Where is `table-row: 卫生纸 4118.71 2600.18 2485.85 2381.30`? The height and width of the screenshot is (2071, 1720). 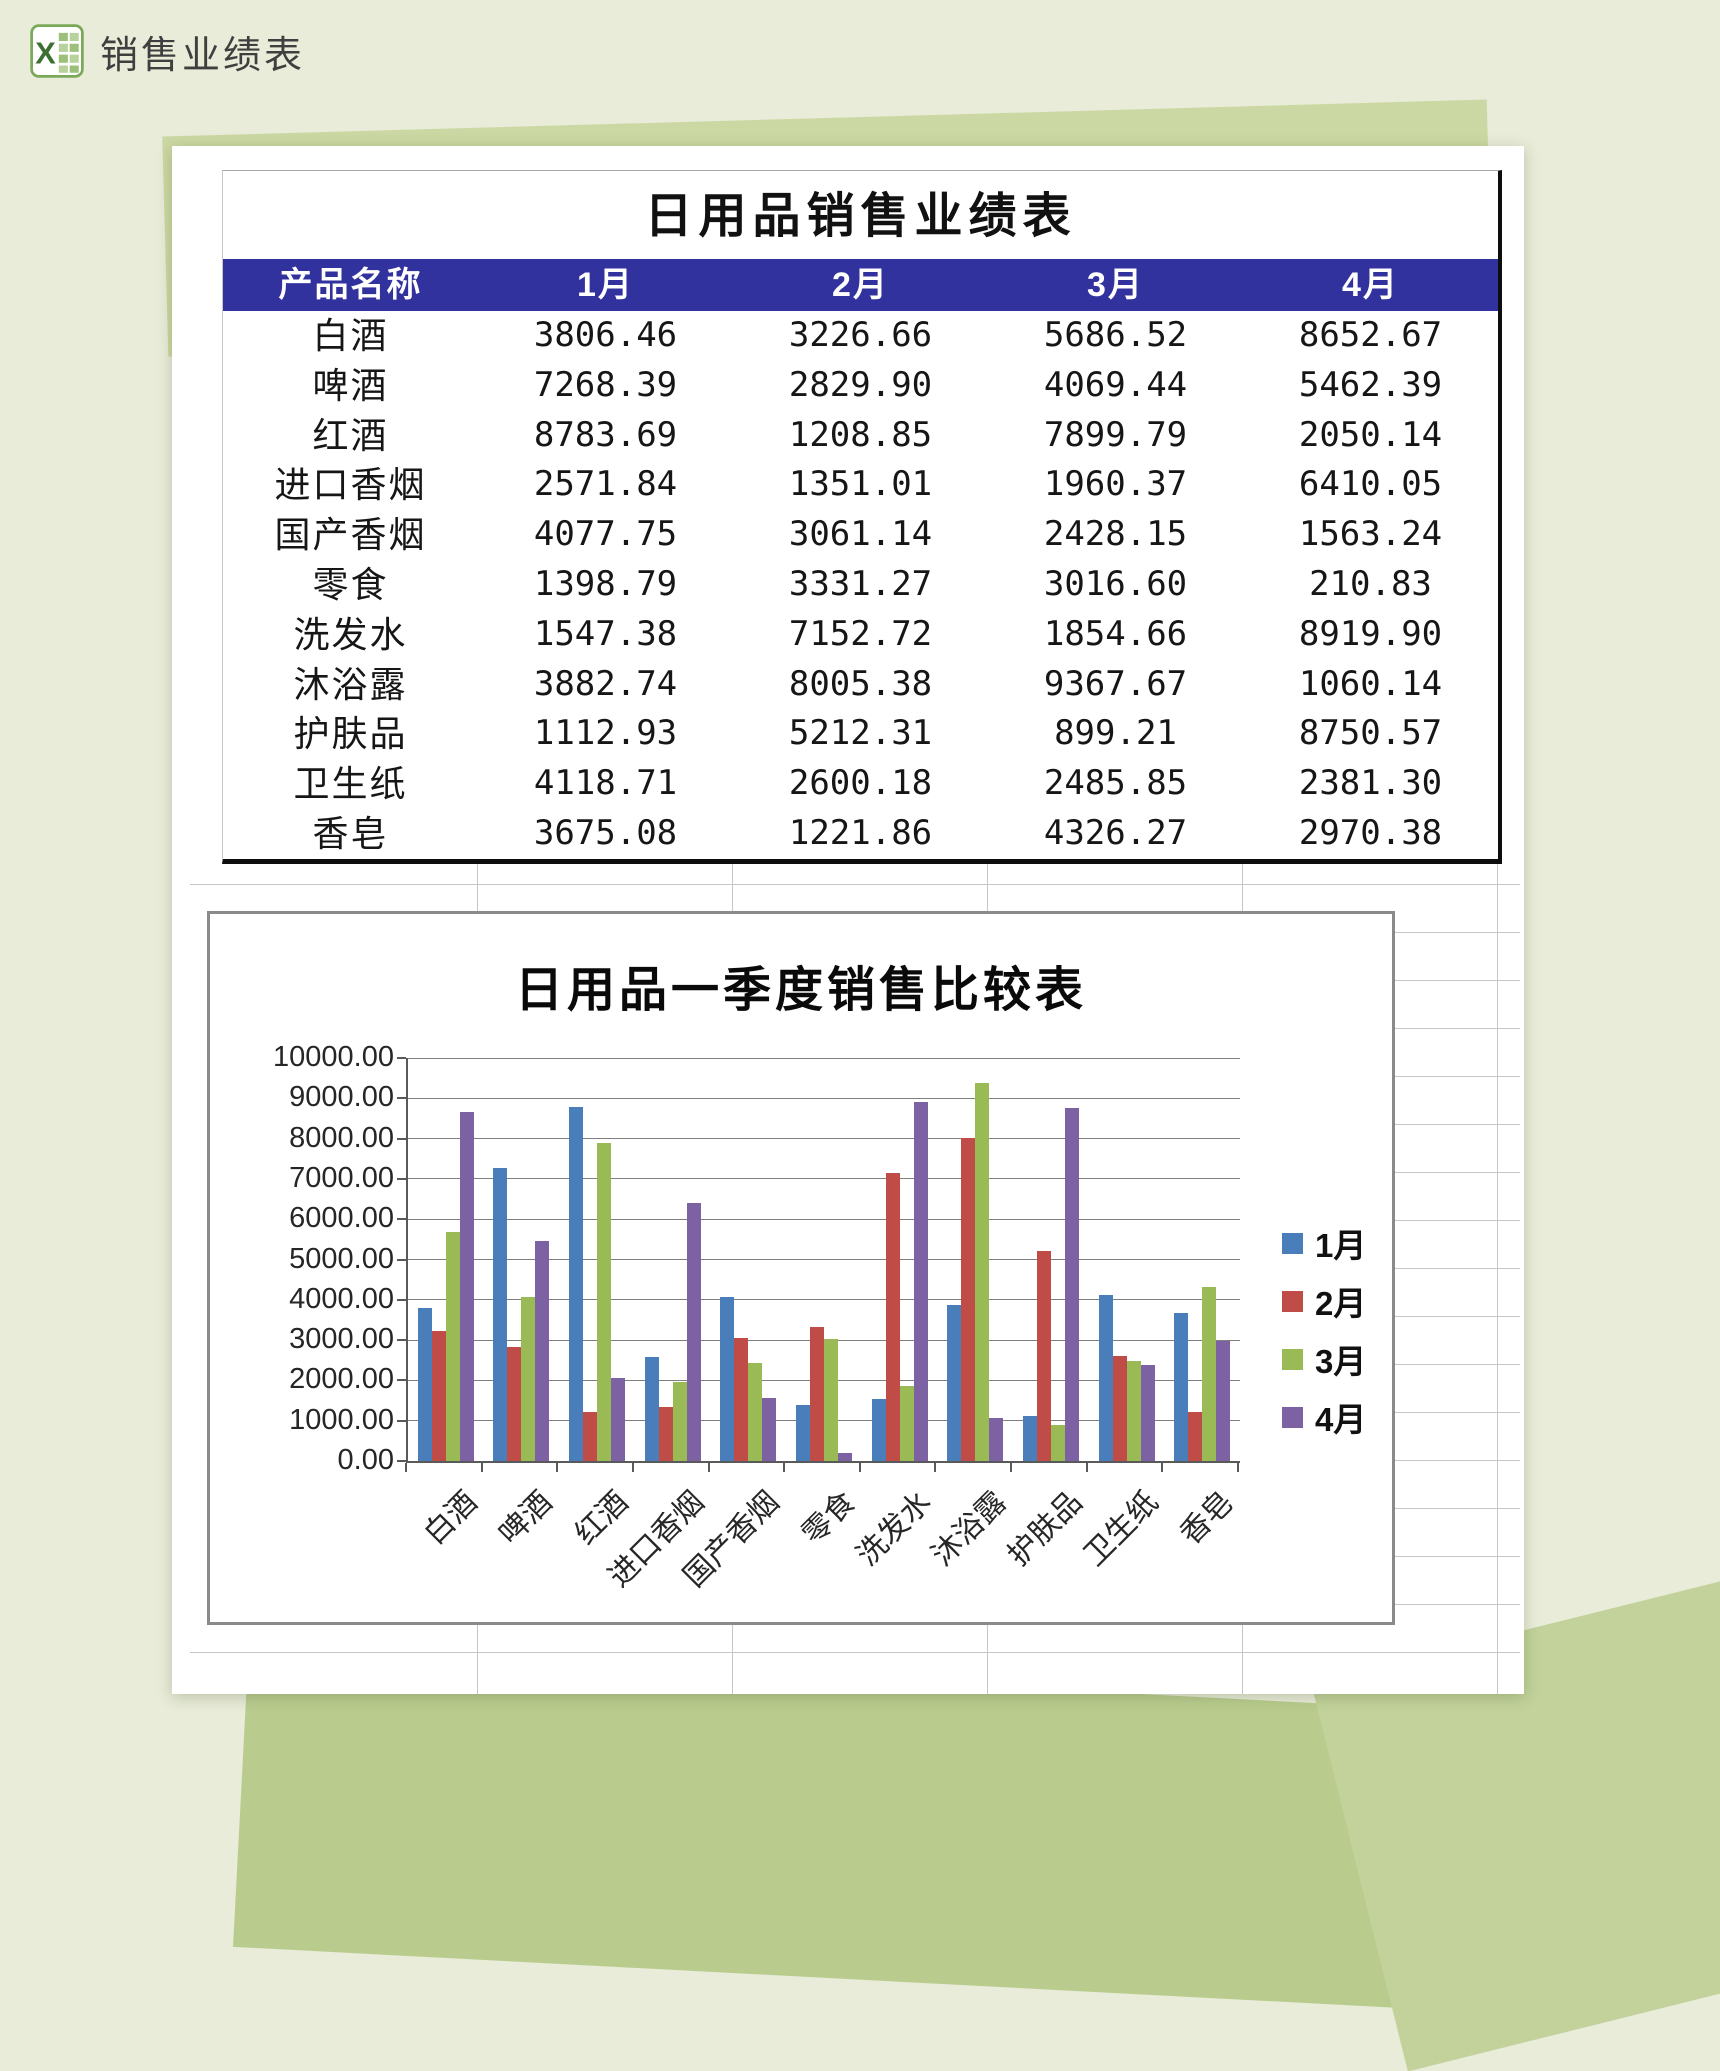
table-row: 卫生纸 4118.71 2600.18 2485.85 2381.30 is located at coordinates (860, 784).